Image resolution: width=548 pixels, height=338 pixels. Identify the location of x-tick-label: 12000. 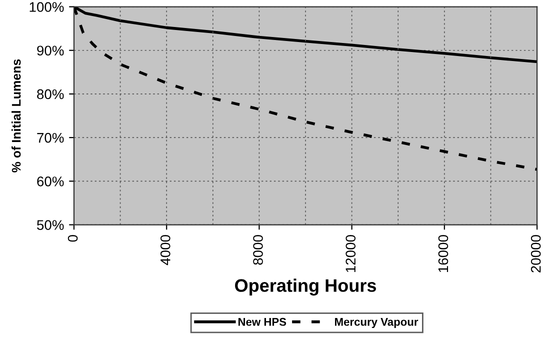
(351, 253).